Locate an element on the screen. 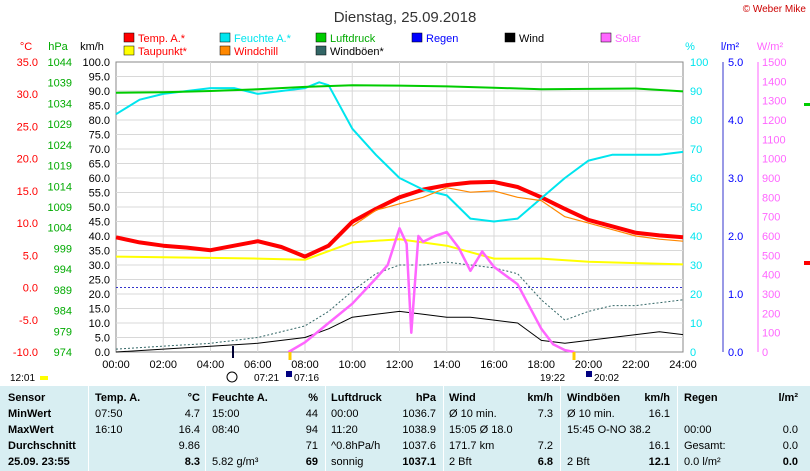  summary-cell-label: 5.82 g/m³ is located at coordinates (235, 462).